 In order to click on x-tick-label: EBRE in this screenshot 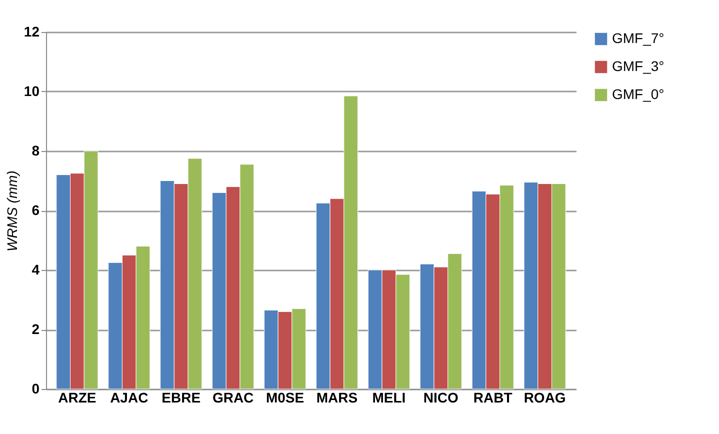, I will do `click(181, 398)`.